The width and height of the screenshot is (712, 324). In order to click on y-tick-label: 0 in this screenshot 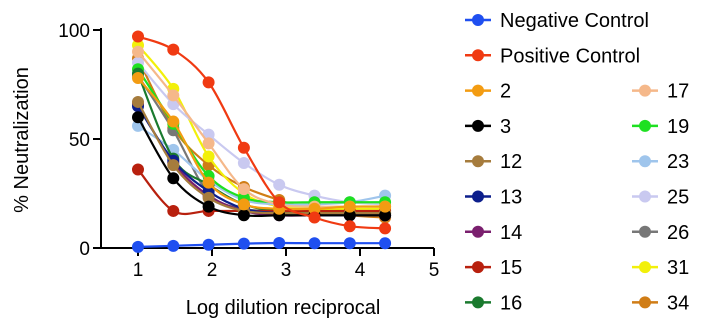, I will do `click(84, 249)`.